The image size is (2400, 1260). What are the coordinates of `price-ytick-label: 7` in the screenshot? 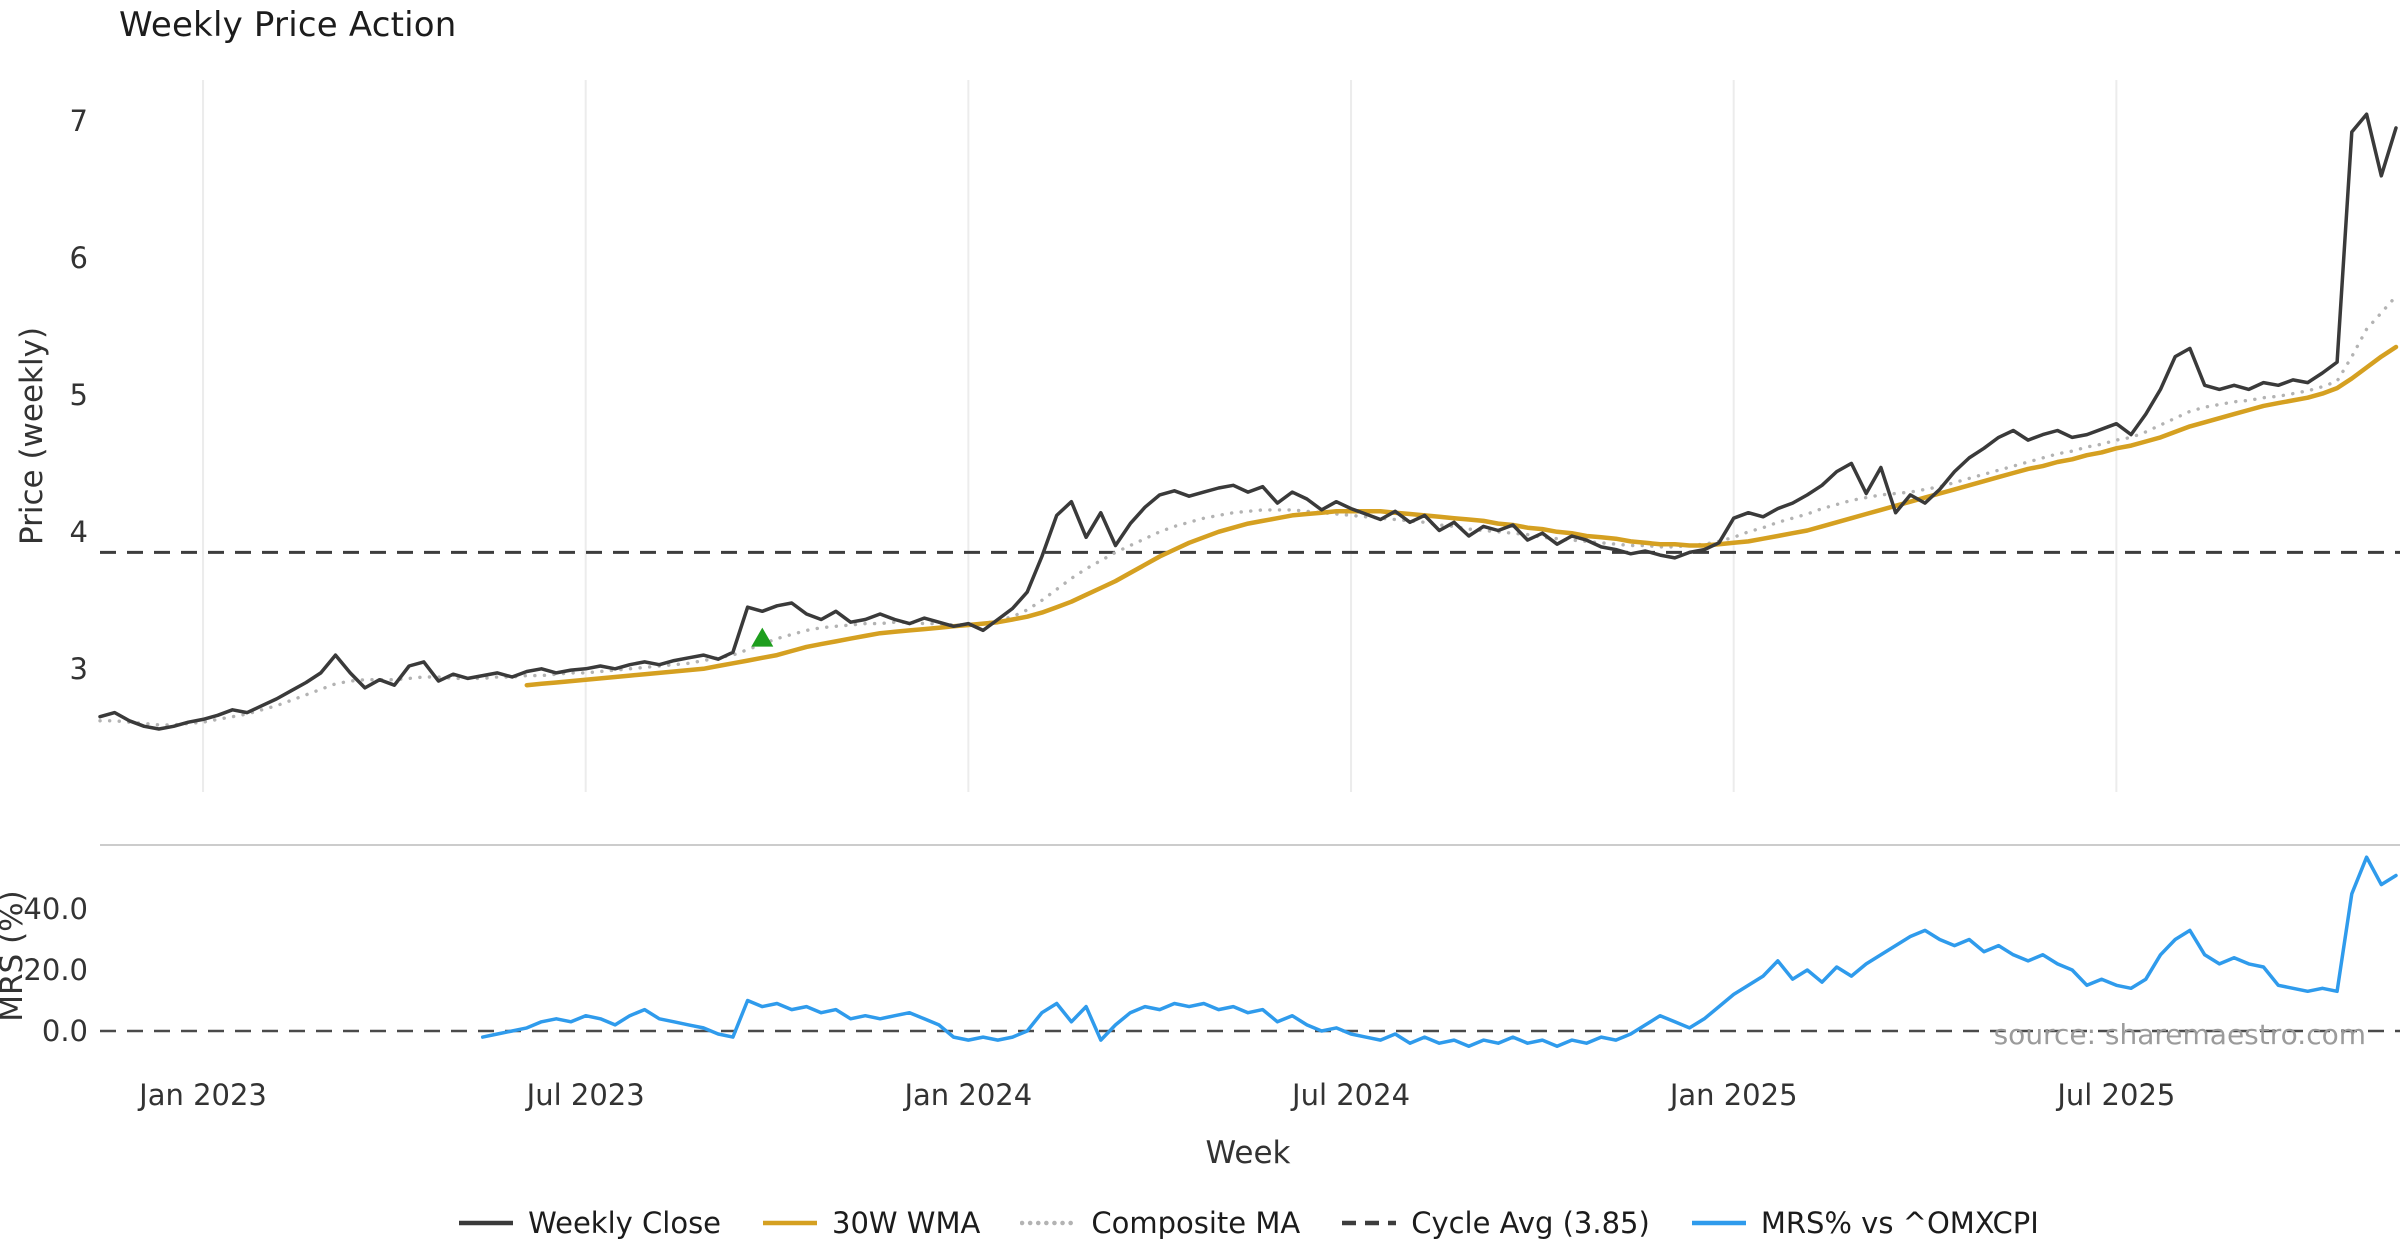 It's located at (79, 121).